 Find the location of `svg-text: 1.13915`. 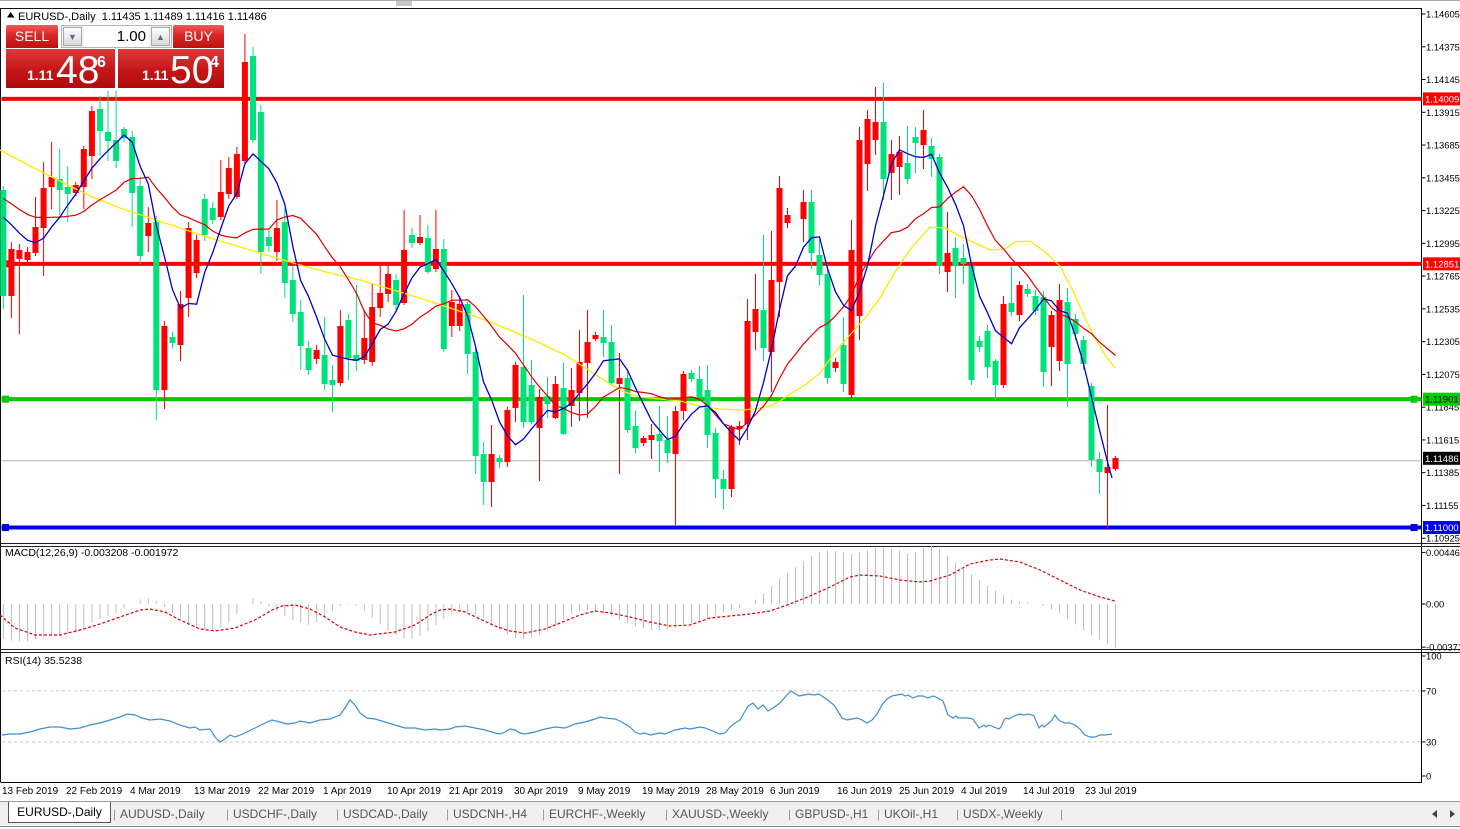

svg-text: 1.13915 is located at coordinates (1443, 112).